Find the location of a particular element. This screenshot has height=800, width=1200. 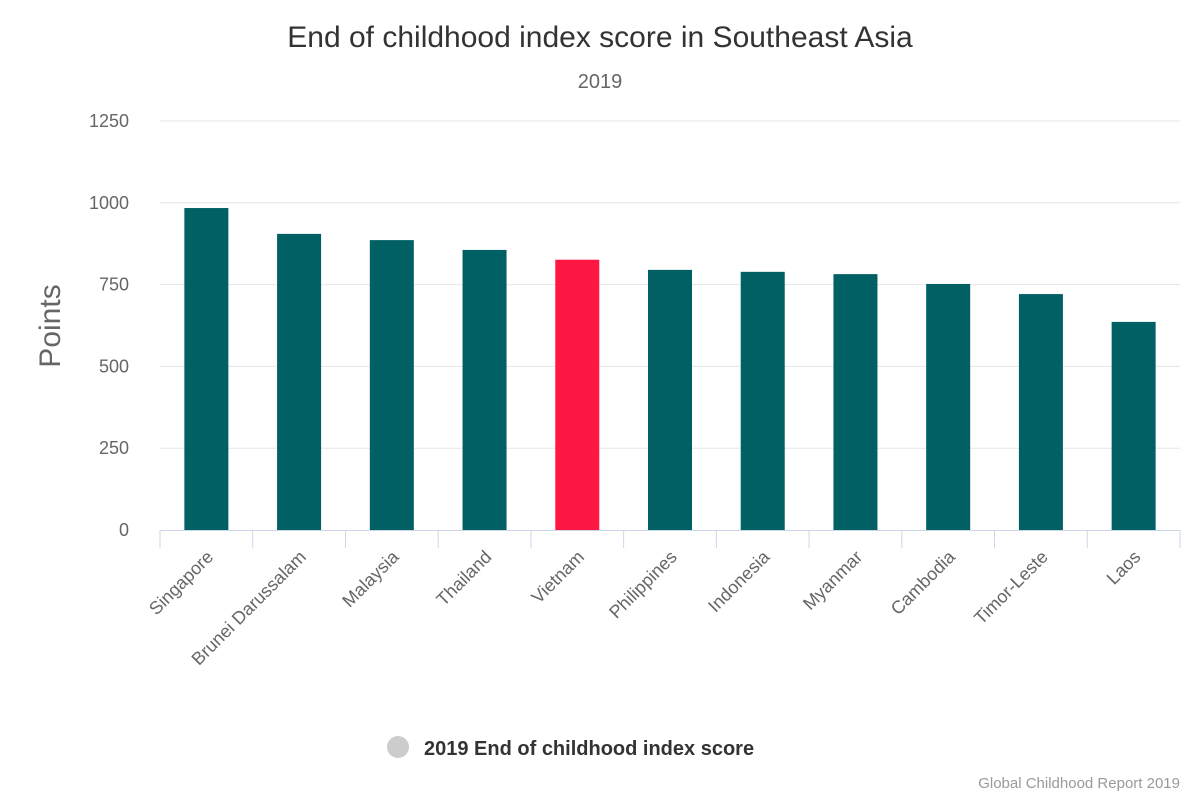

x-tick-label: Vietnam is located at coordinates (557, 577).